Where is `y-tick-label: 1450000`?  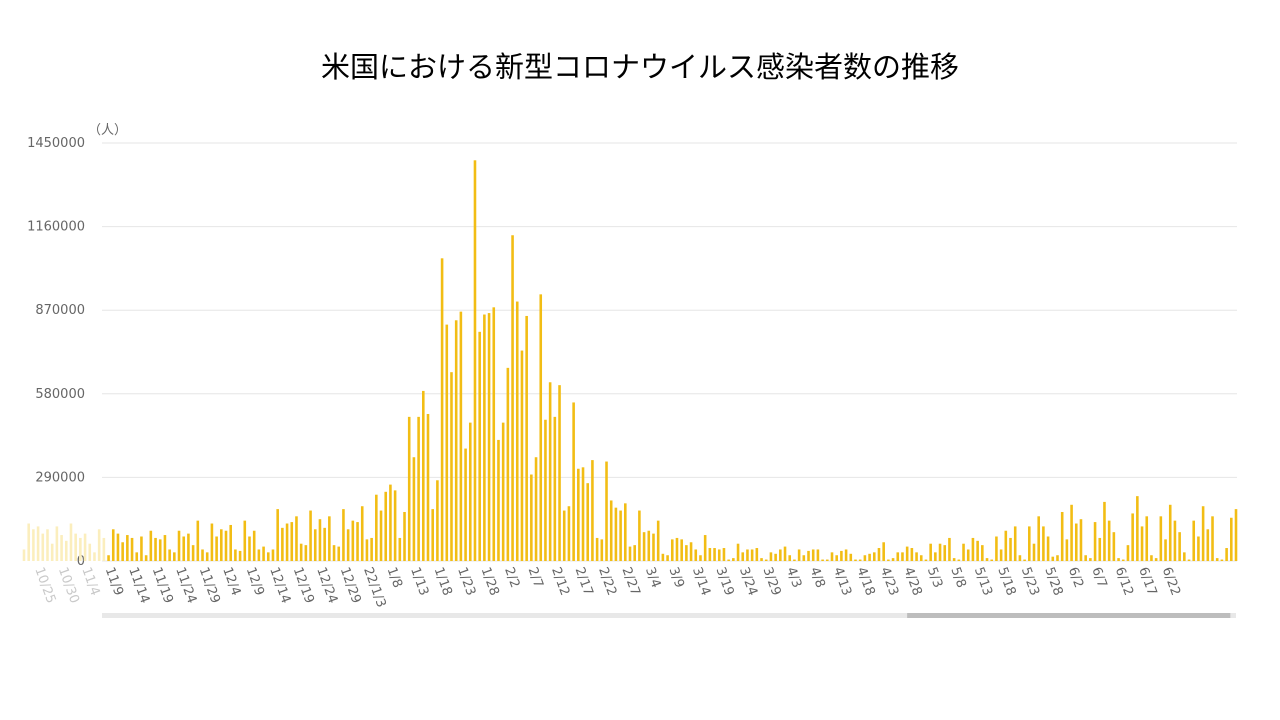
y-tick-label: 1450000 is located at coordinates (56, 143).